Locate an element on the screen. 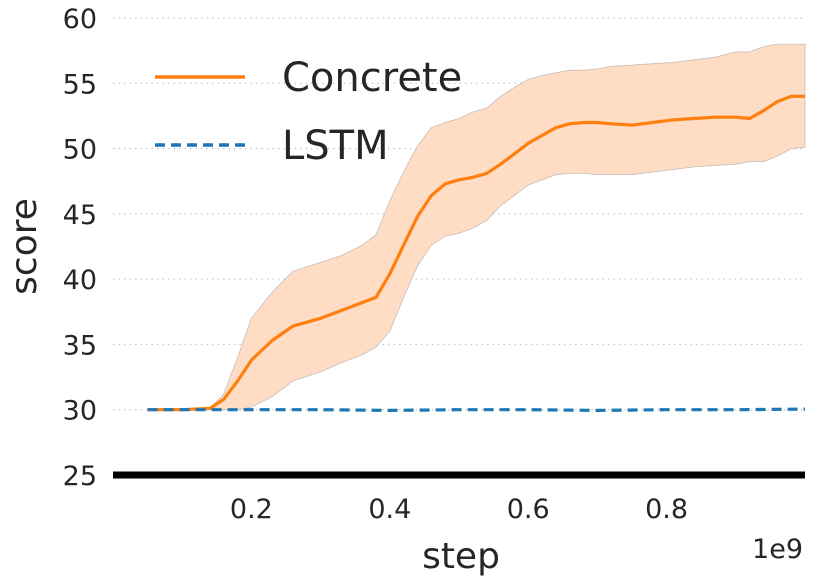  y-tick-label-30: 30 is located at coordinates (80, 411).